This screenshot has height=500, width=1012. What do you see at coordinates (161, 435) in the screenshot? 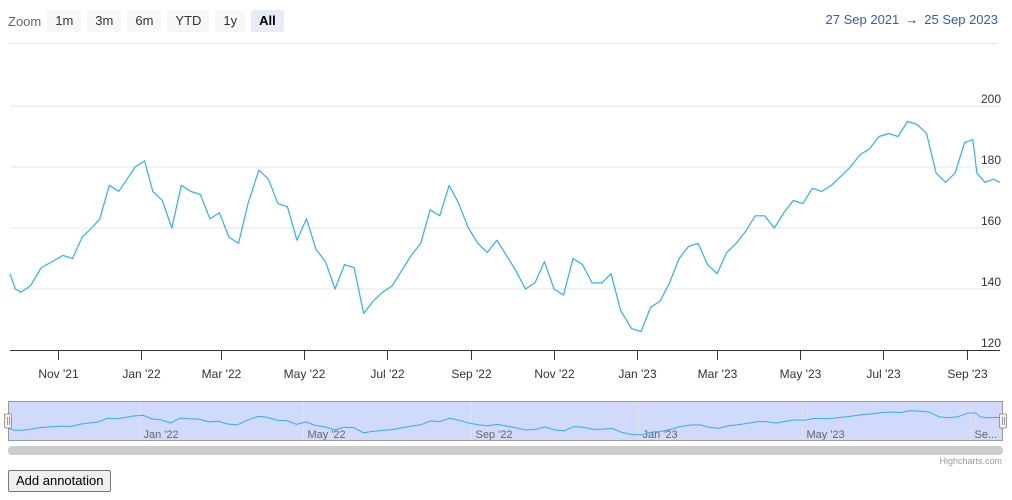
I see `navigator-tick-label: Jan '22` at bounding box center [161, 435].